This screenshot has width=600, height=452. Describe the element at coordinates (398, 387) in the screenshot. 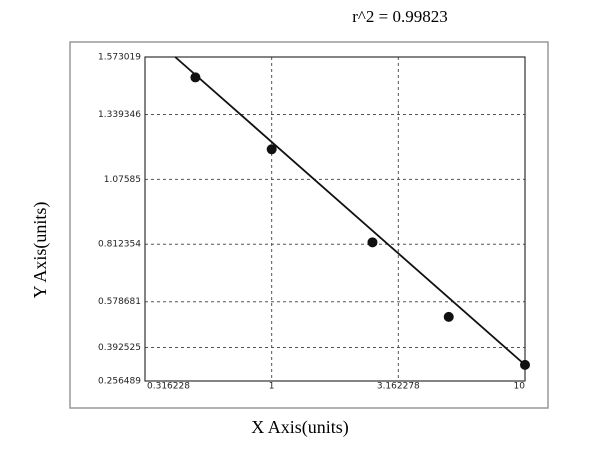

I see `x-tick-label: 3.162278` at that location.